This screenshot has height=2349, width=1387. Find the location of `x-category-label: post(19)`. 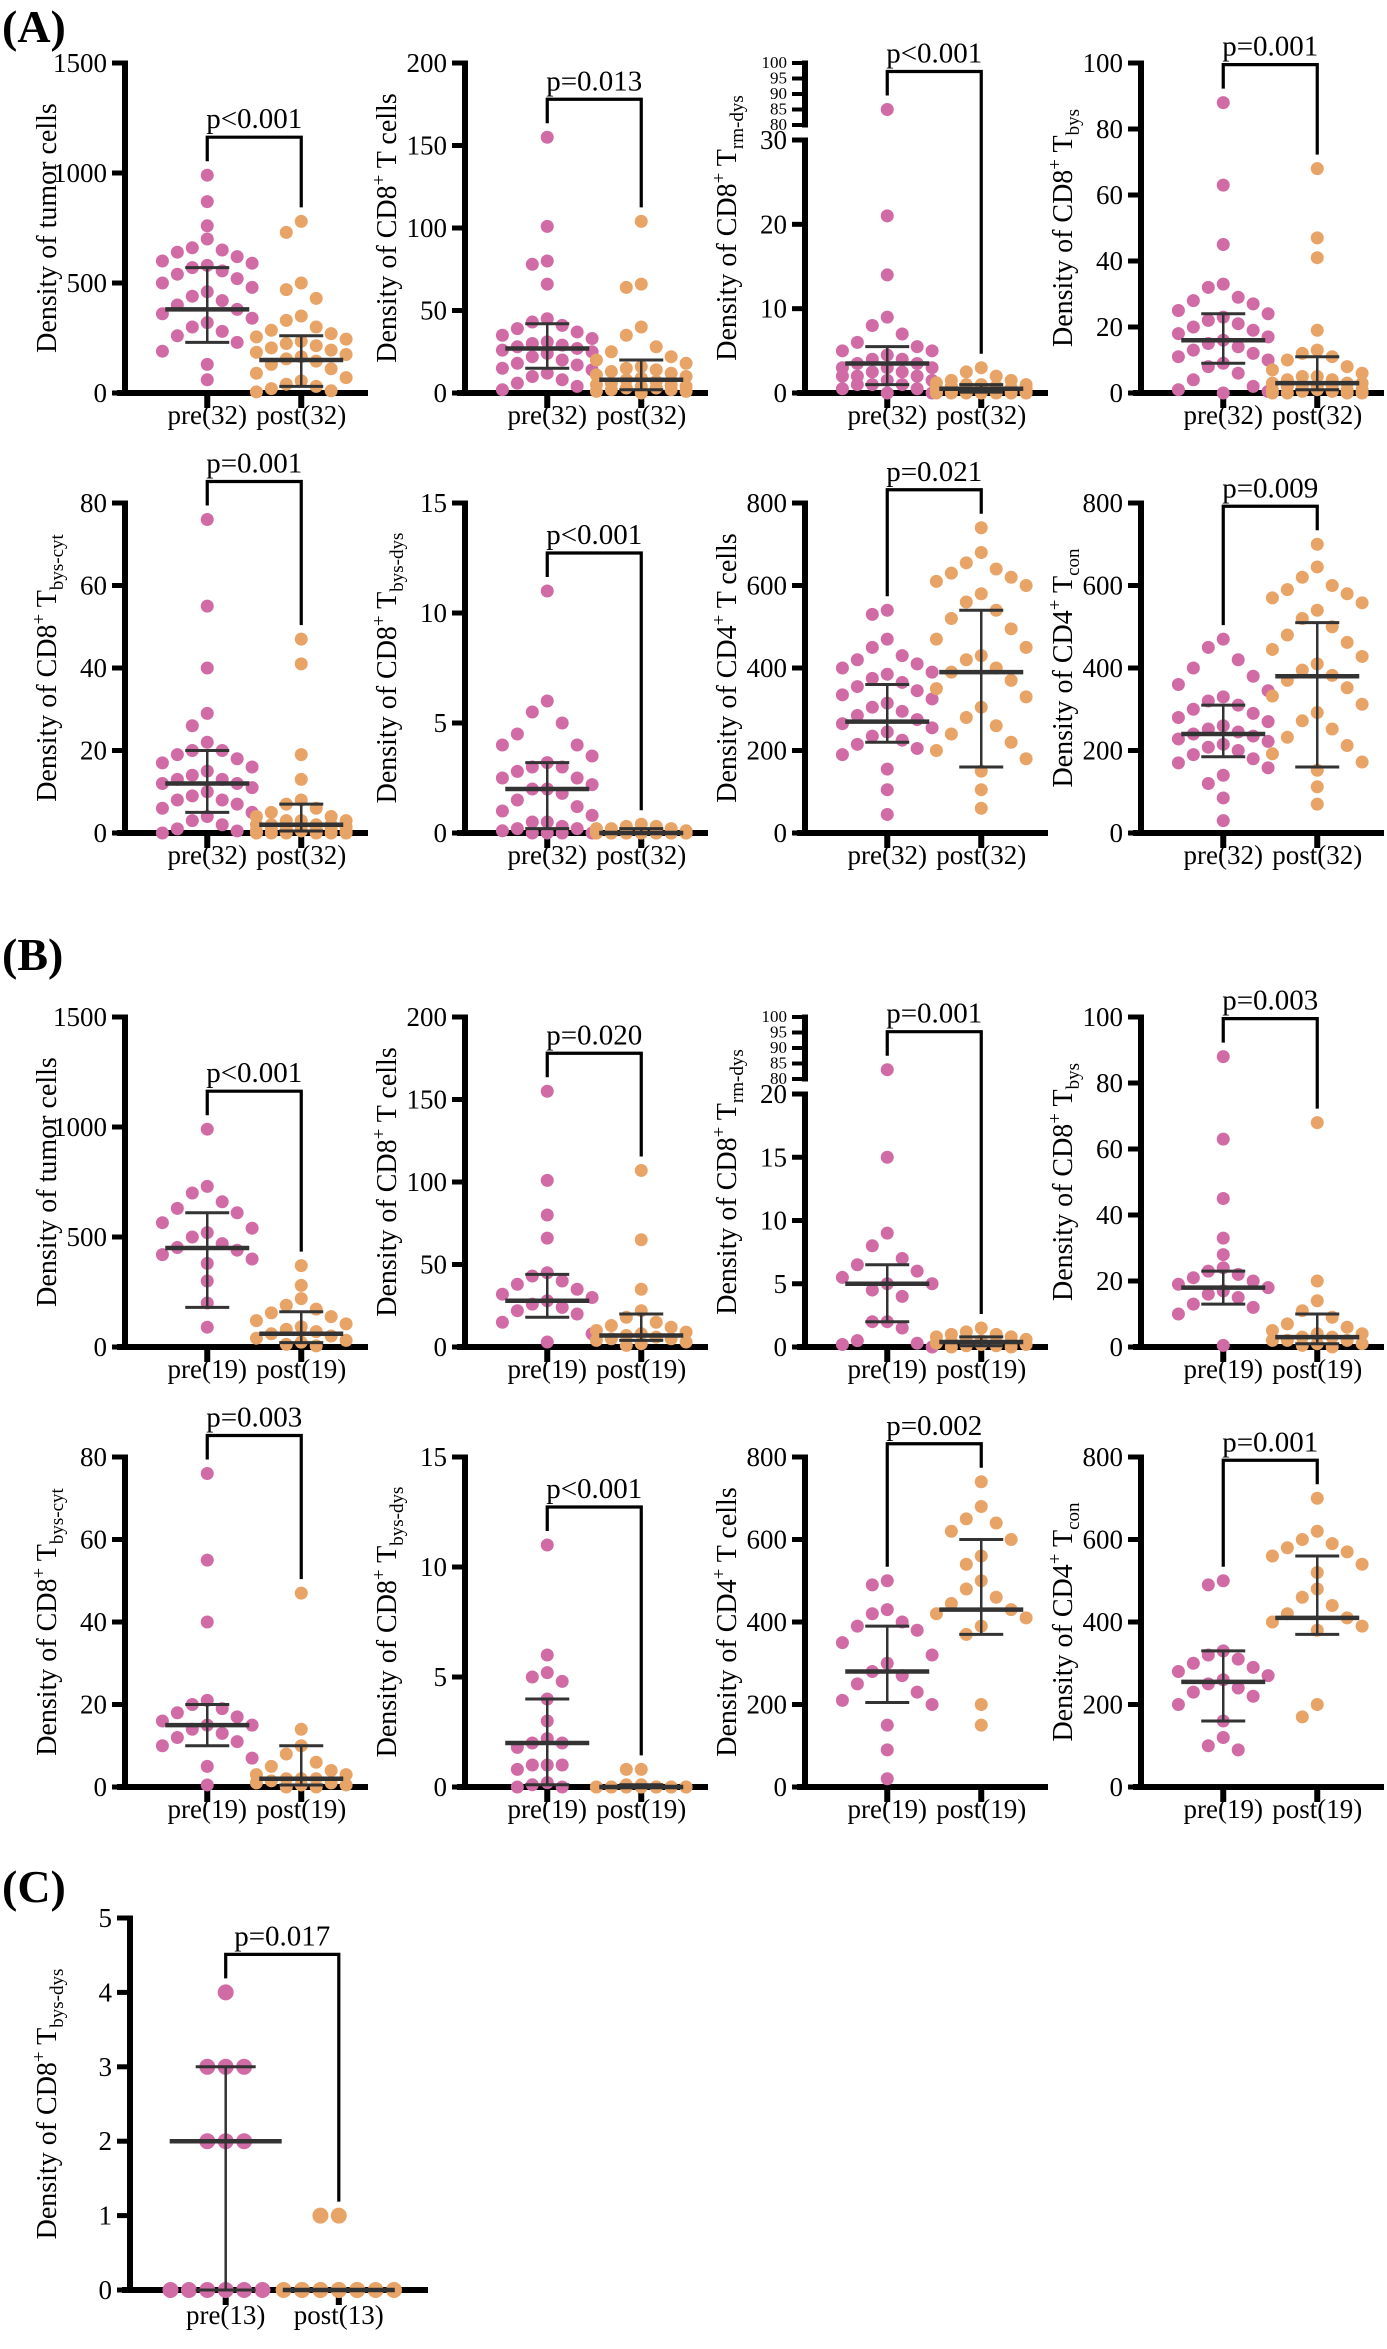

x-category-label: post(19) is located at coordinates (641, 1809).